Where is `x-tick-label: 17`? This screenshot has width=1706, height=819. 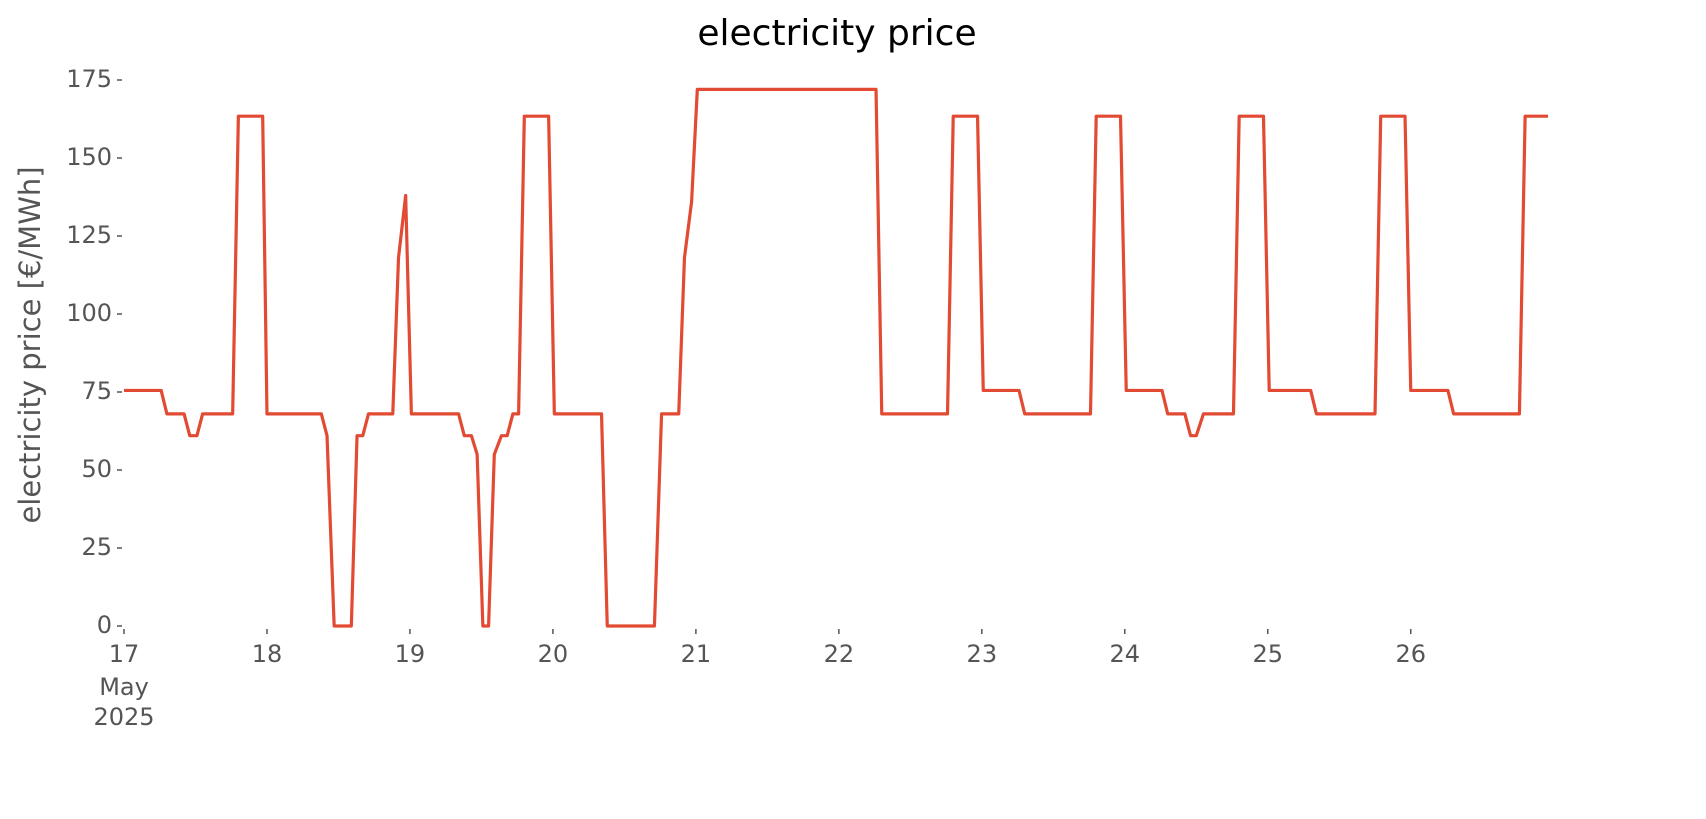
x-tick-label: 17 is located at coordinates (124, 654).